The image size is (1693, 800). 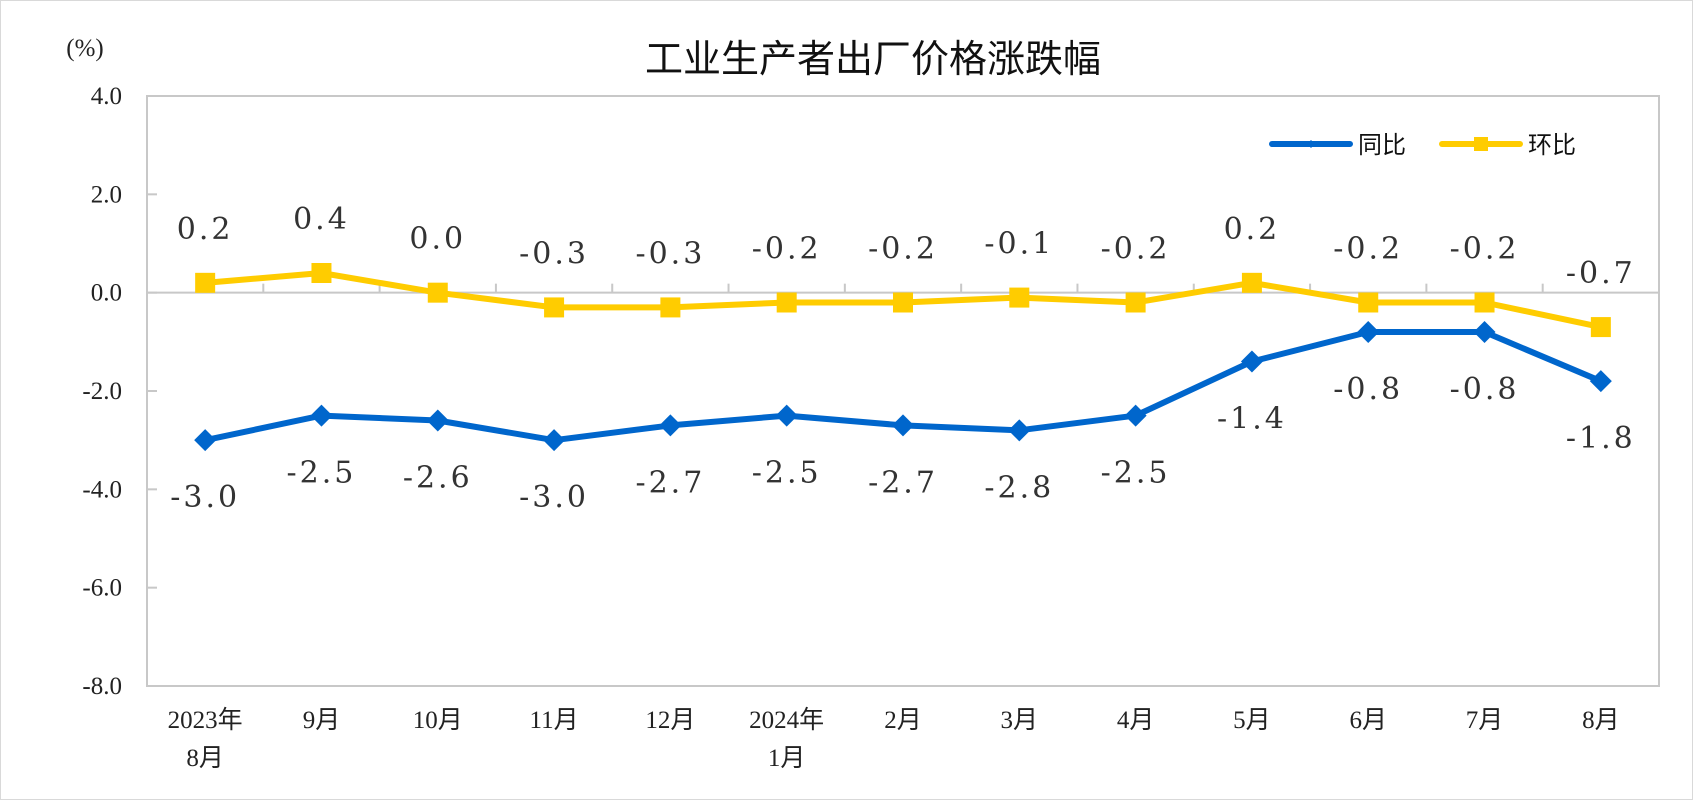 I want to click on y-tick-label: -4.0, so click(x=102, y=489).